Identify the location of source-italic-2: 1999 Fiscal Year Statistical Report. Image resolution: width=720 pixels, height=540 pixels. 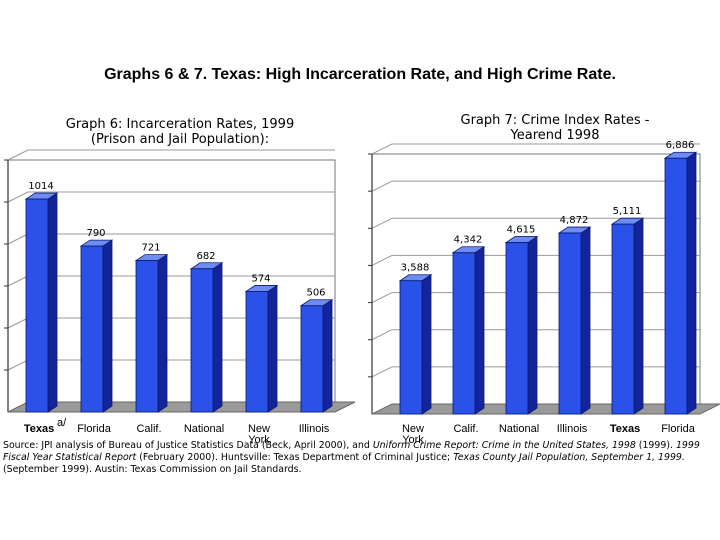
(351, 451).